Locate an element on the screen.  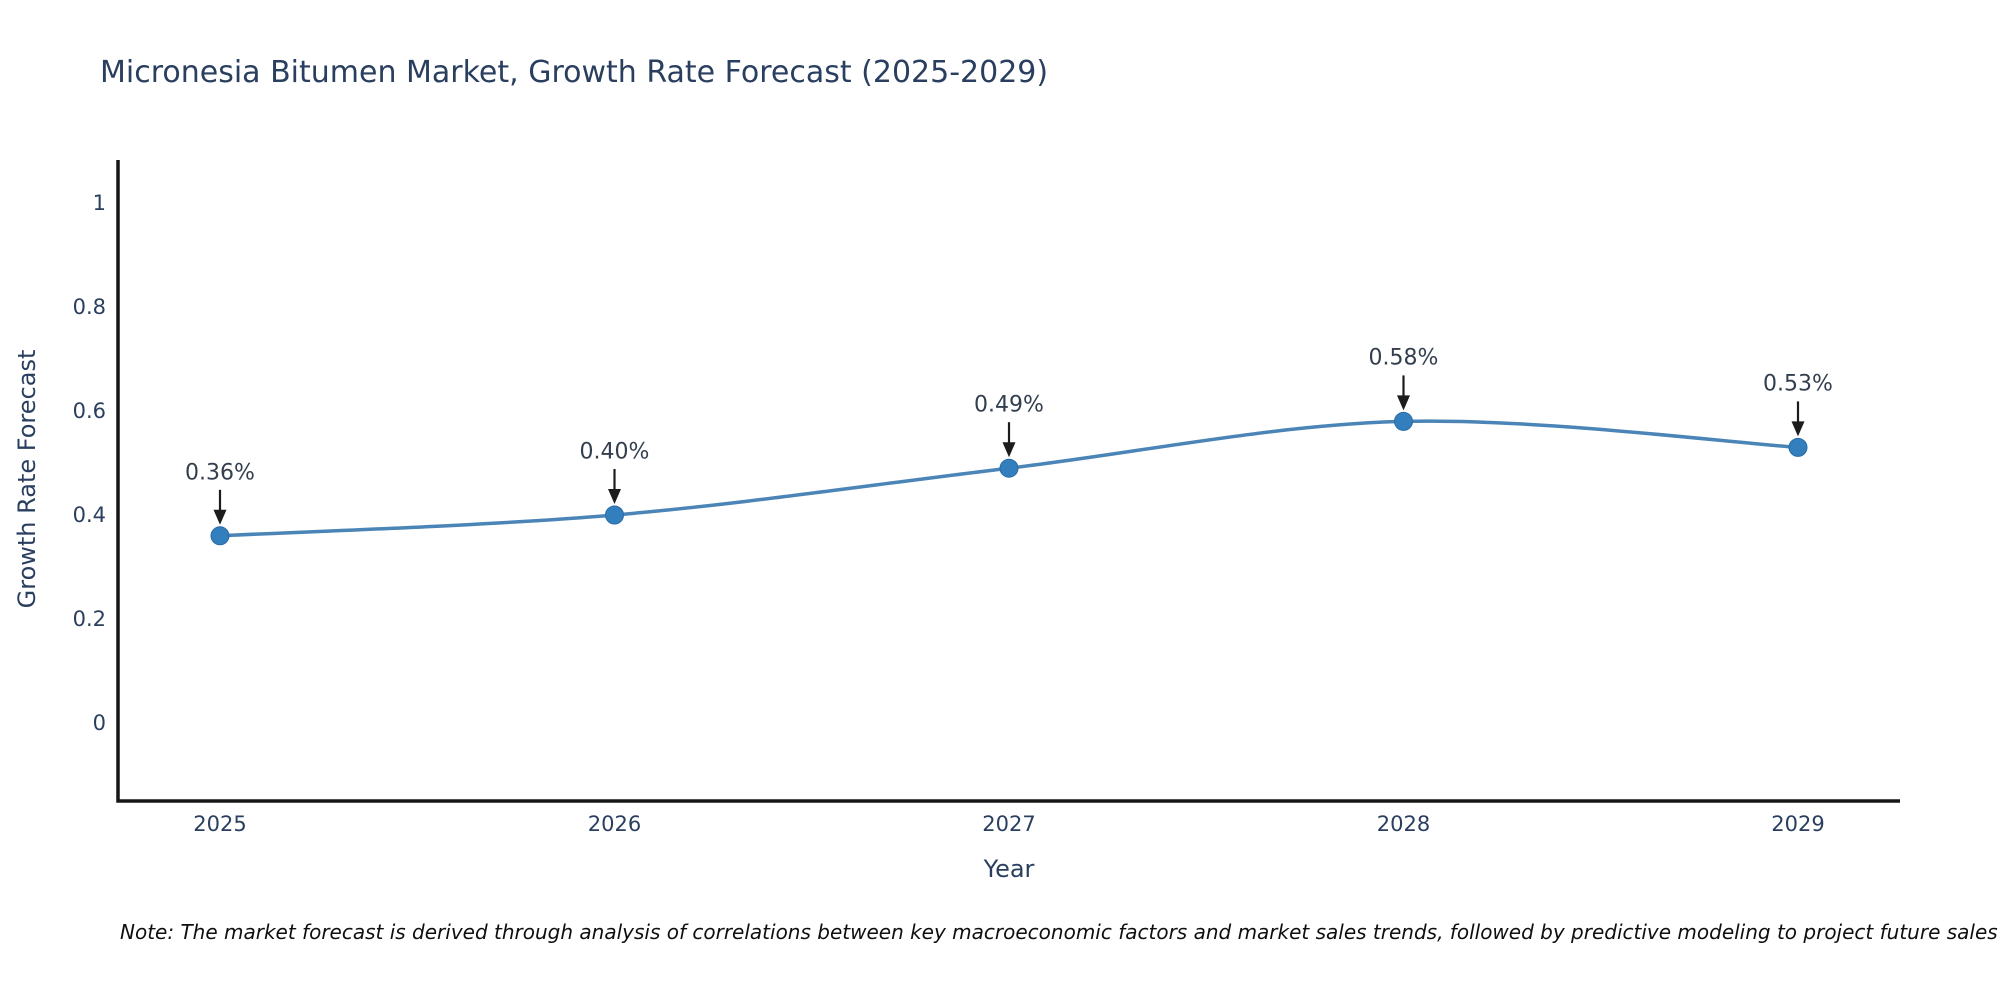
y-tick-label: 0.4 is located at coordinates (89, 515).